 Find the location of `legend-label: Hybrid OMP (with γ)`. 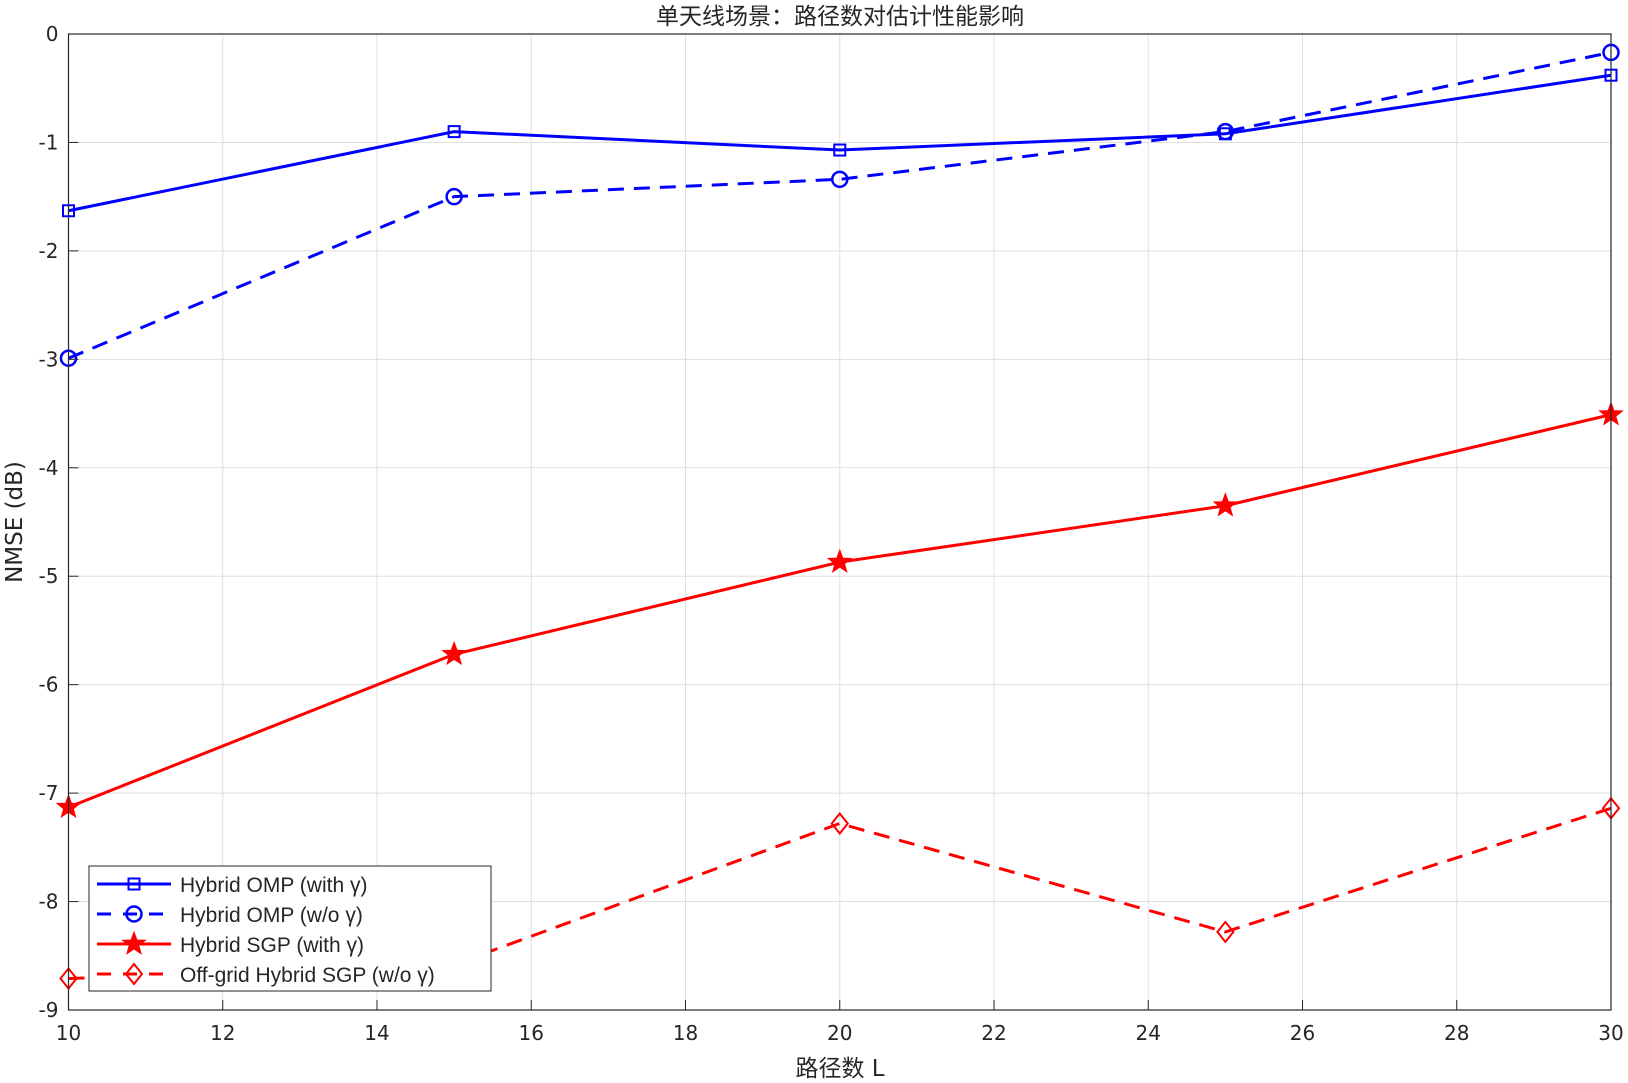

legend-label: Hybrid OMP (with γ) is located at coordinates (273, 885).